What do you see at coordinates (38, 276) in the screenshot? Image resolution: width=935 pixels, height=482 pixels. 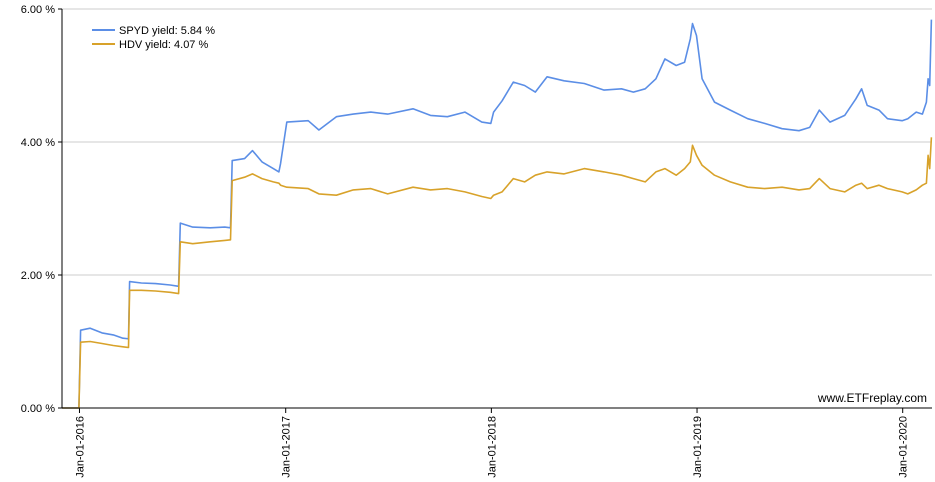 I see `y-tick-label: 2.00 %` at bounding box center [38, 276].